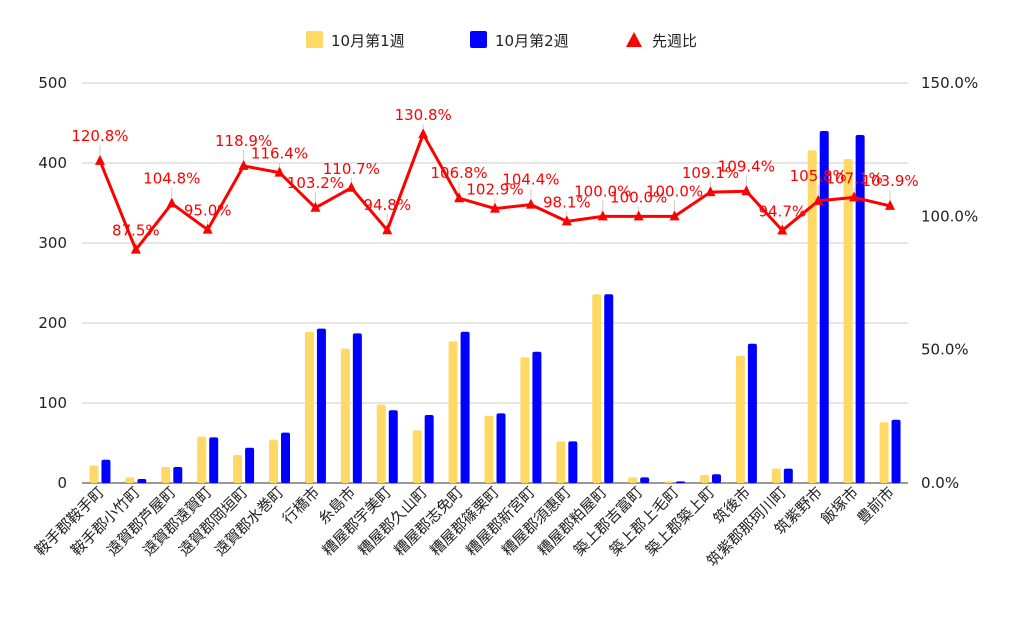  What do you see at coordinates (351, 169) in the screenshot?
I see `ratio-data-label: 110.7%` at bounding box center [351, 169].